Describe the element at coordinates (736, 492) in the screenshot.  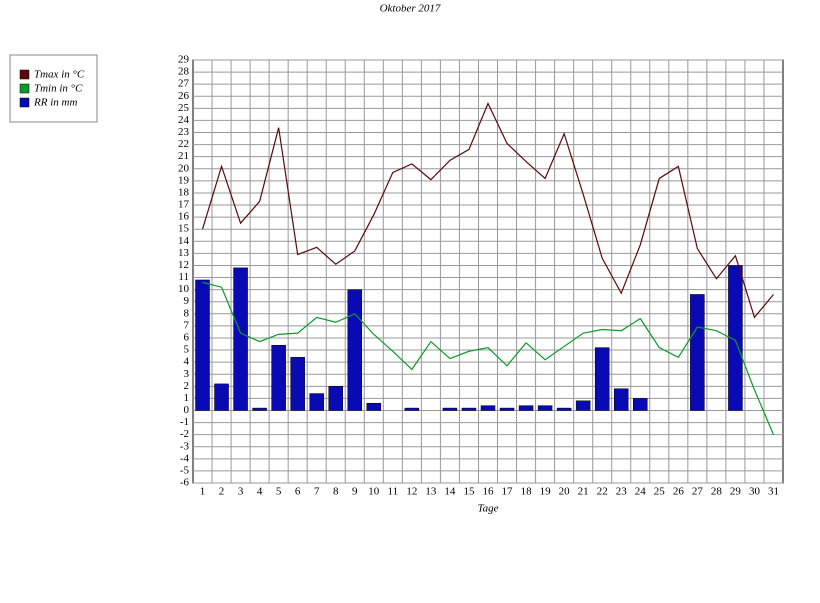
I see `x-tick-label: 29` at that location.